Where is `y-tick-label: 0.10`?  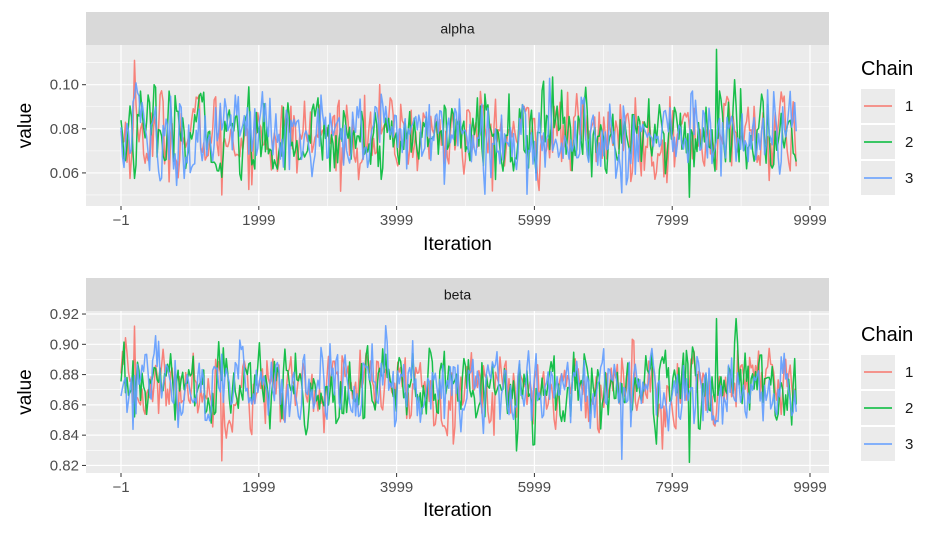
y-tick-label: 0.10 is located at coordinates (64, 85).